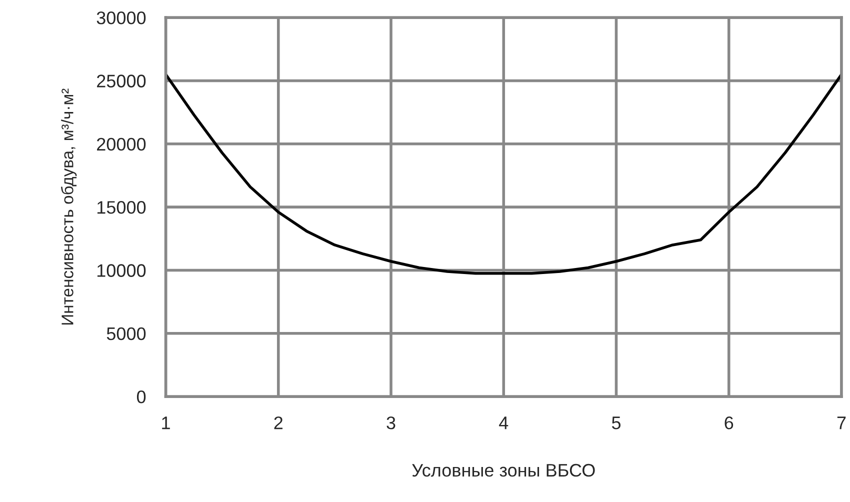 Image resolution: width=850 pixels, height=502 pixels. Describe the element at coordinates (126, 333) in the screenshot. I see `y-tick-label: 5000` at that location.